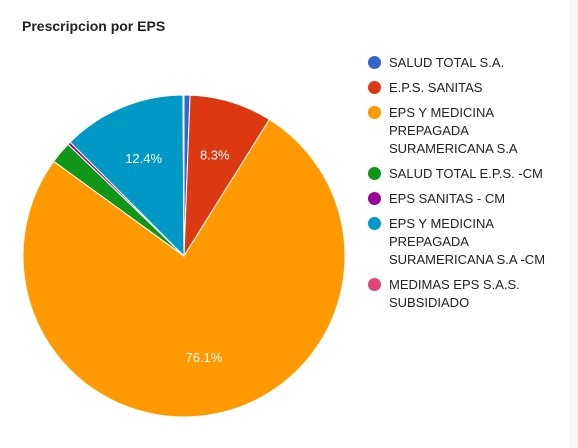  I want to click on slice-label-1: 8.3%, so click(215, 154).